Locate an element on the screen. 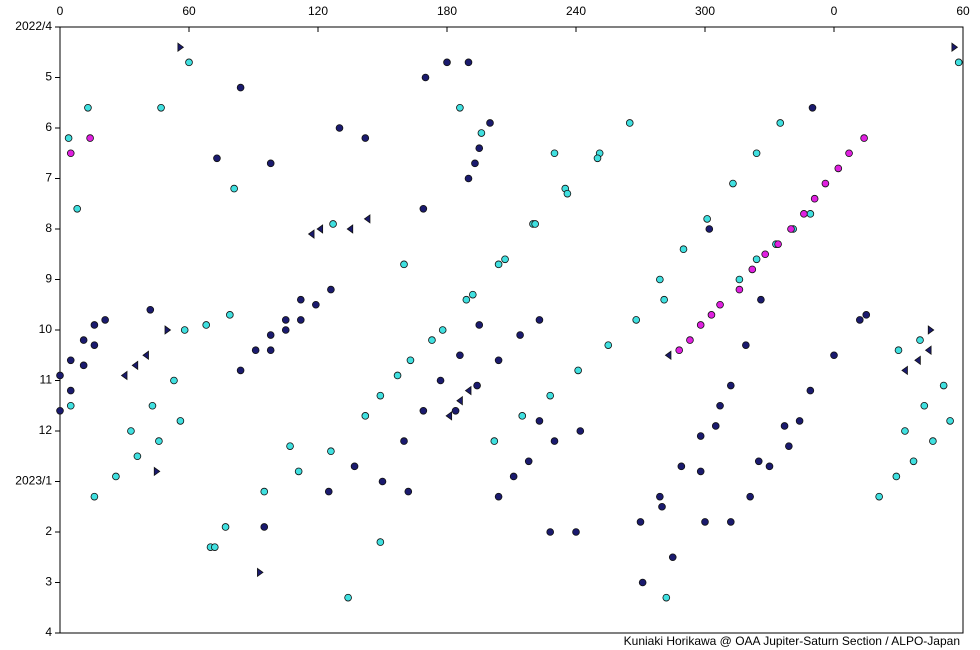  y-tick-label: 6 is located at coordinates (48, 127).